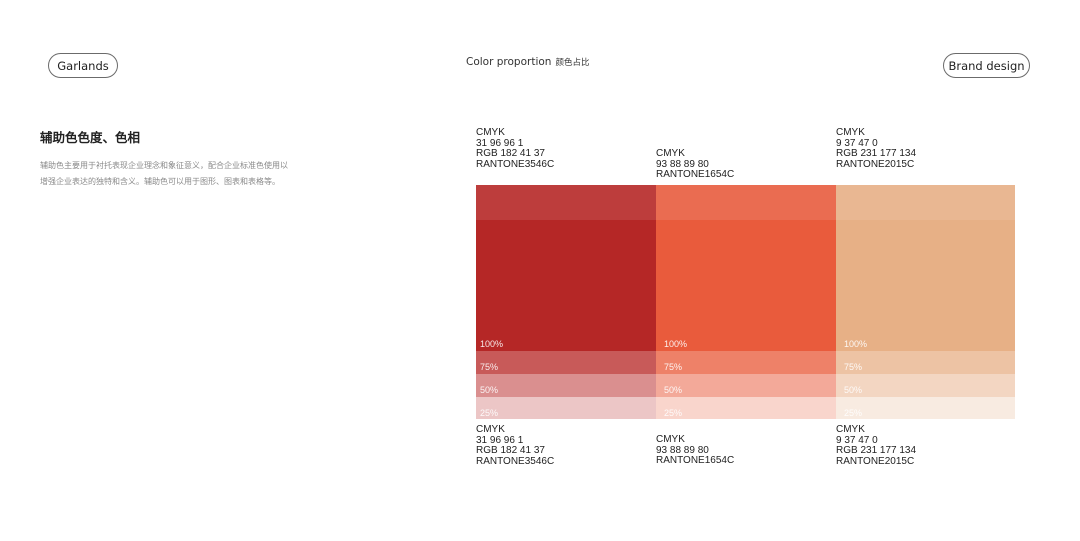  What do you see at coordinates (857, 143) in the screenshot?
I see `color-3-top-line: 9 37 47 0` at bounding box center [857, 143].